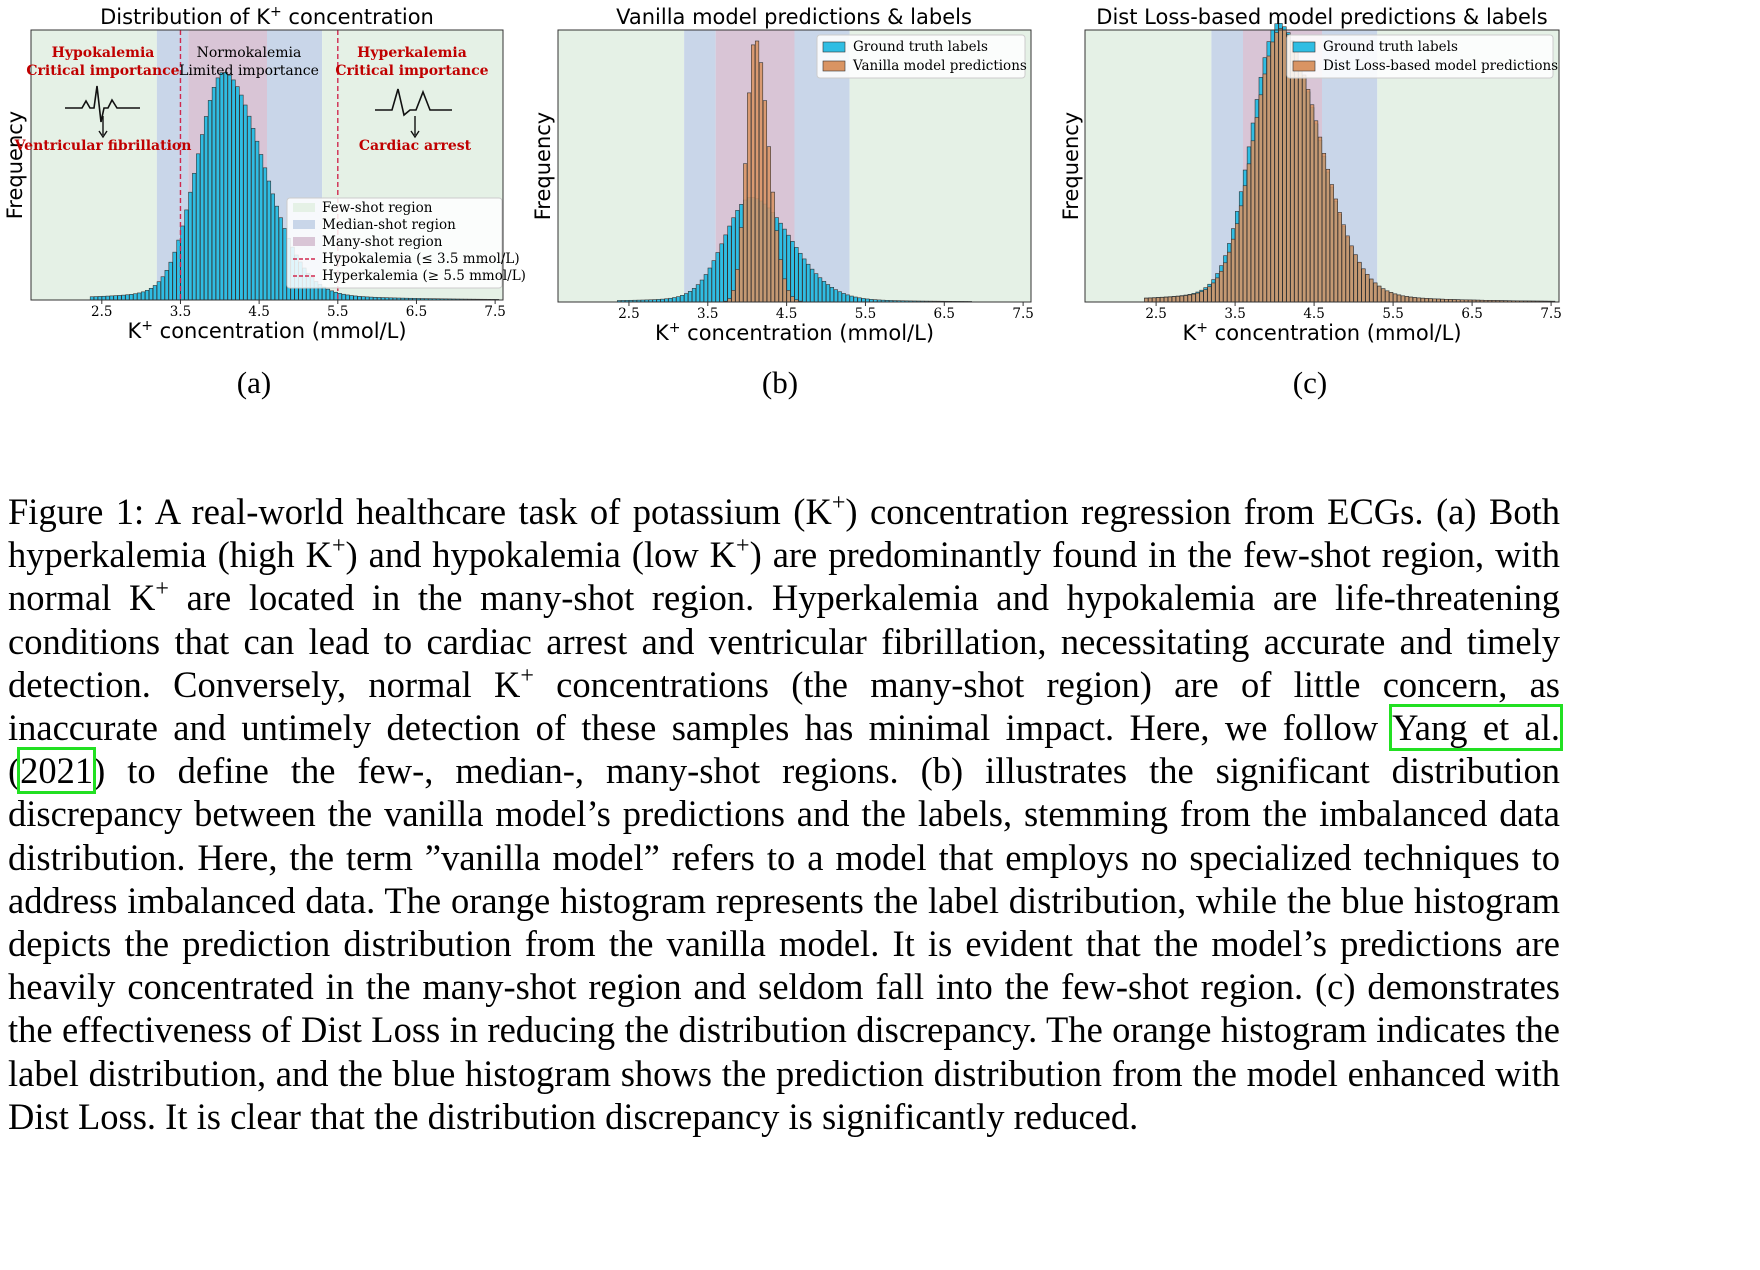 The width and height of the screenshot is (1760, 1270). What do you see at coordinates (389, 225) in the screenshot?
I see `legend-entry: Median-shot region` at bounding box center [389, 225].